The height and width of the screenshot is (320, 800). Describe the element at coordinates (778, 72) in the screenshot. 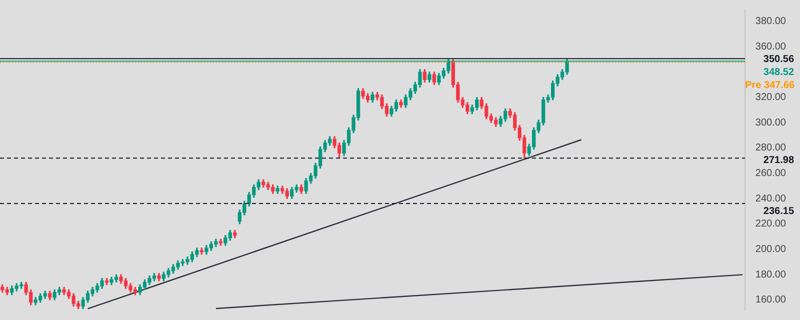

I see `ref-line-label: 348.52` at that location.